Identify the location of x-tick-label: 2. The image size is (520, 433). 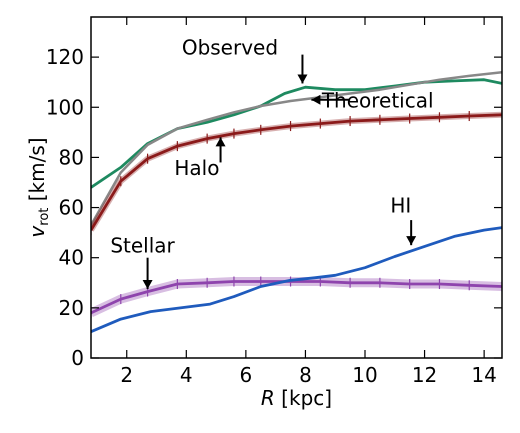
(126, 375).